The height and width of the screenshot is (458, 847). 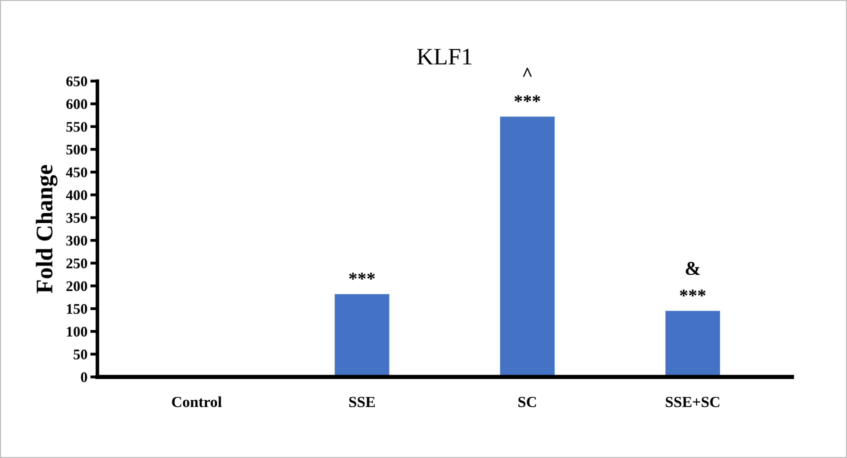 What do you see at coordinates (77, 149) in the screenshot?
I see `y-tick-label: 500` at bounding box center [77, 149].